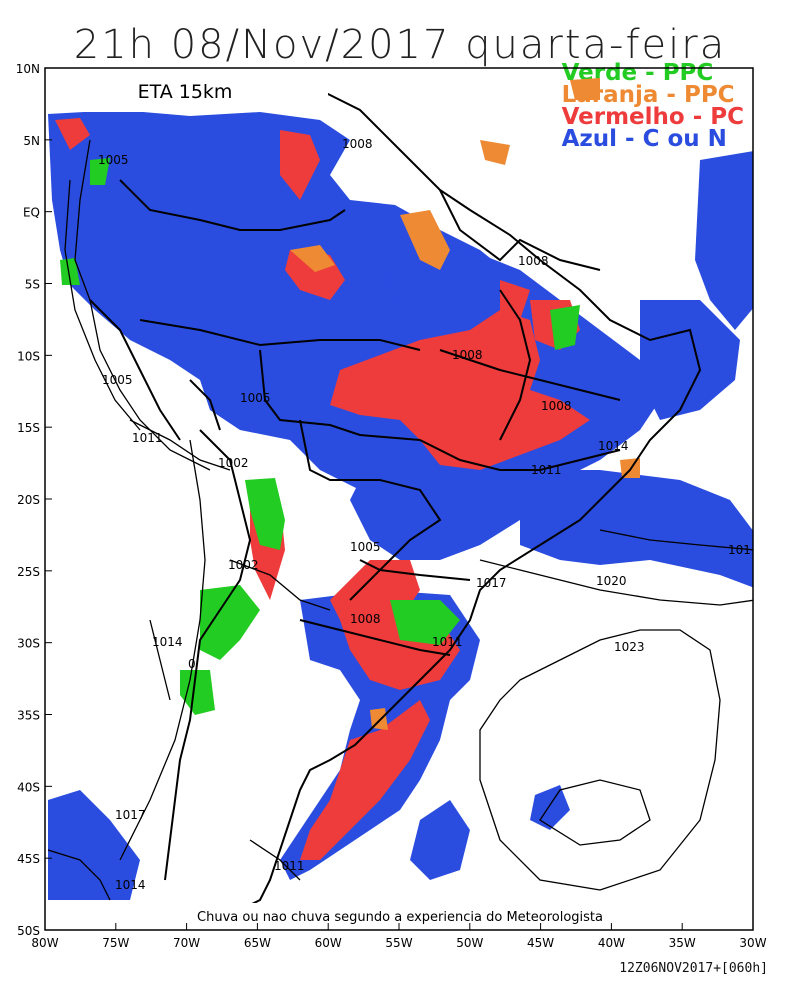 The height and width of the screenshot is (1000, 800). What do you see at coordinates (629, 647) in the screenshot?
I see `isobar-label: 1023` at bounding box center [629, 647].